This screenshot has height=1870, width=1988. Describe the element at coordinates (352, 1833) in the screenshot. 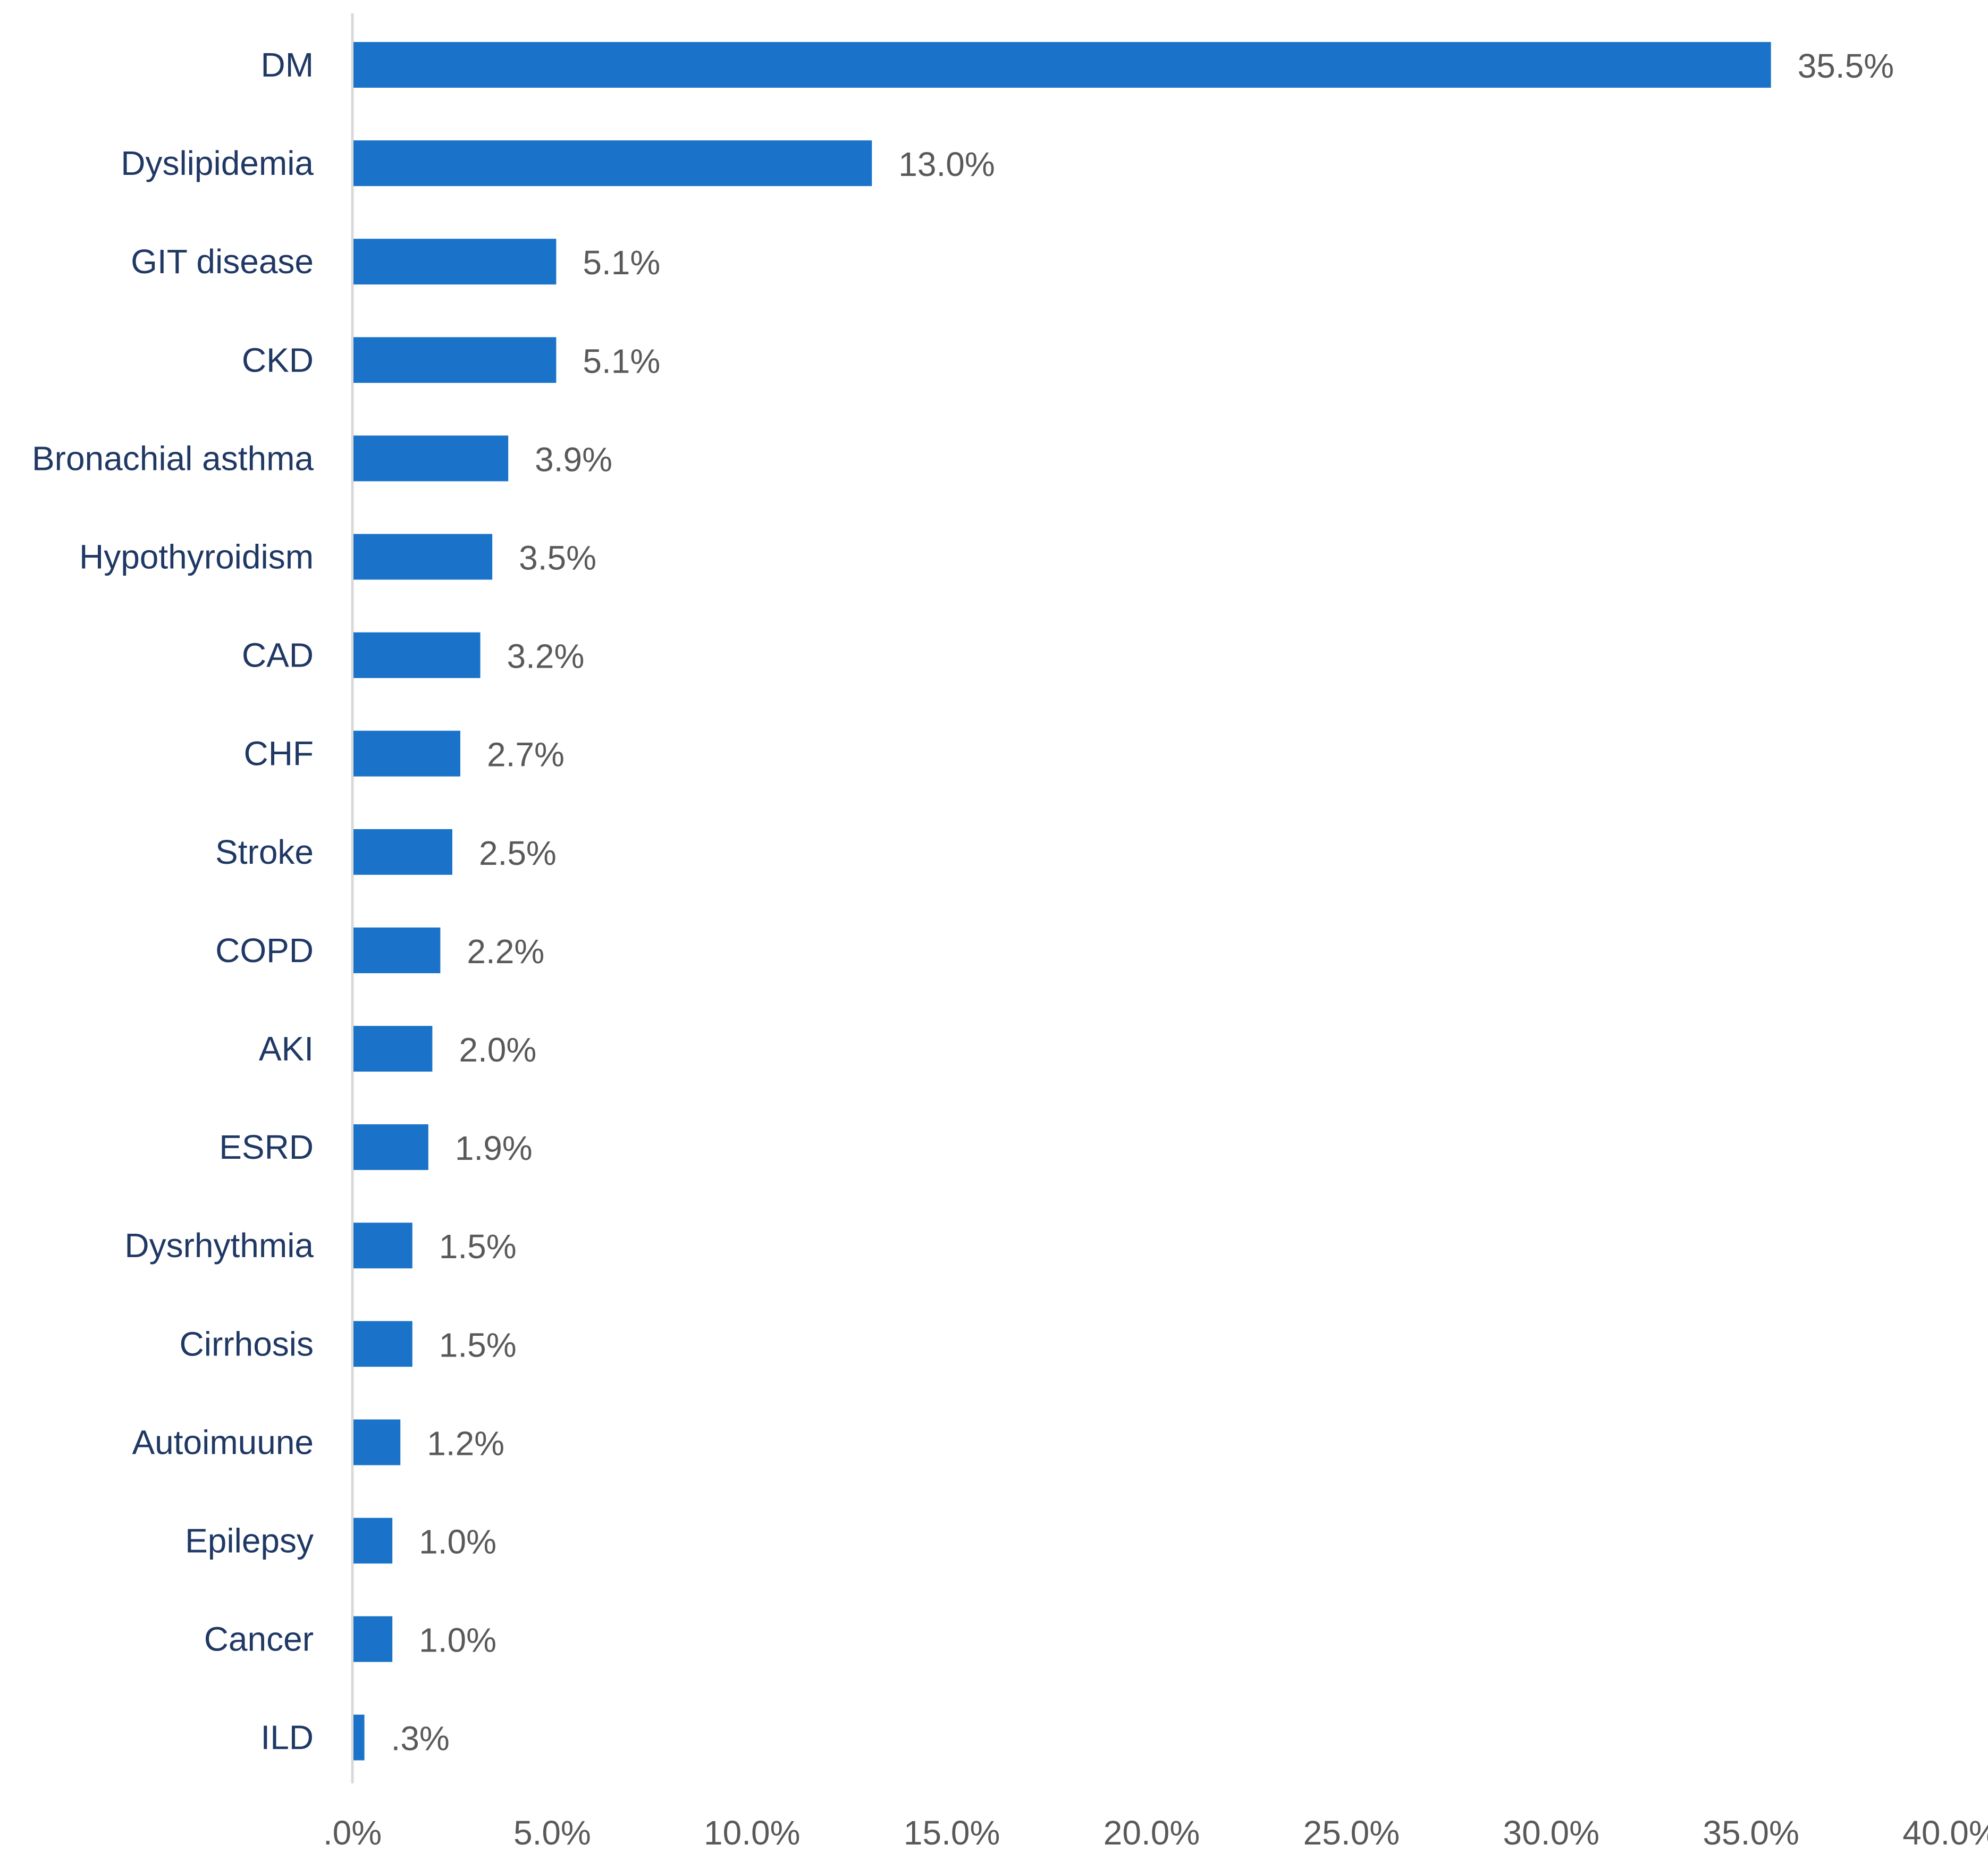

I see `x-tick-label-0: .0%` at that location.